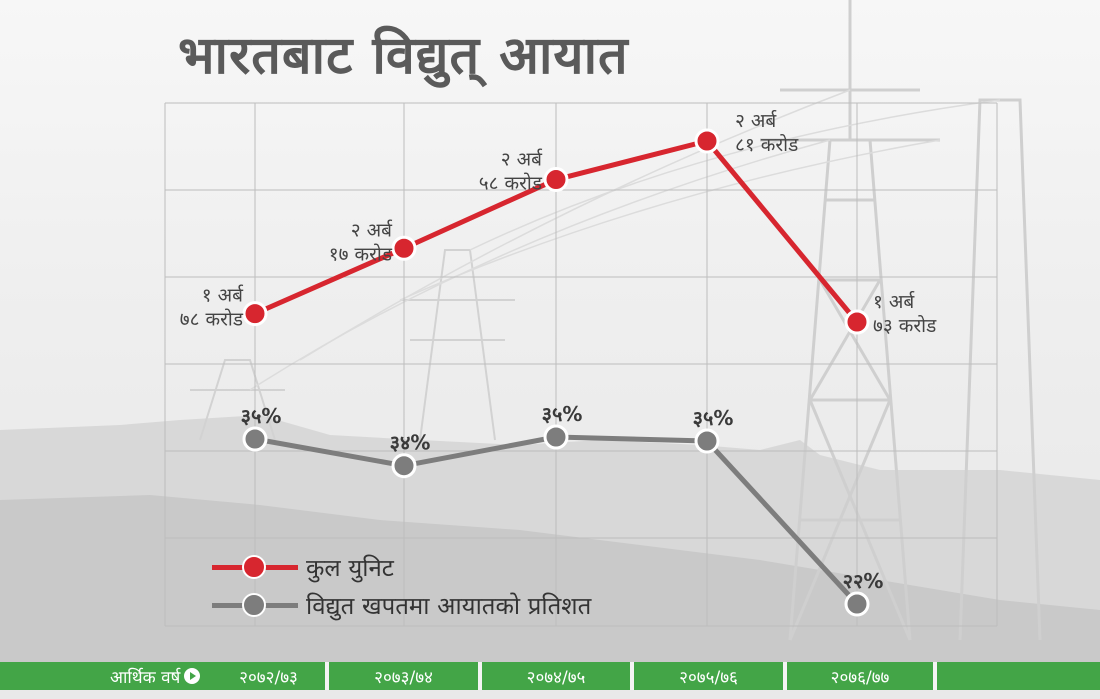  Describe the element at coordinates (767, 132) in the screenshot. I see `data-label: २ अर्ब ८१ करोड` at that location.